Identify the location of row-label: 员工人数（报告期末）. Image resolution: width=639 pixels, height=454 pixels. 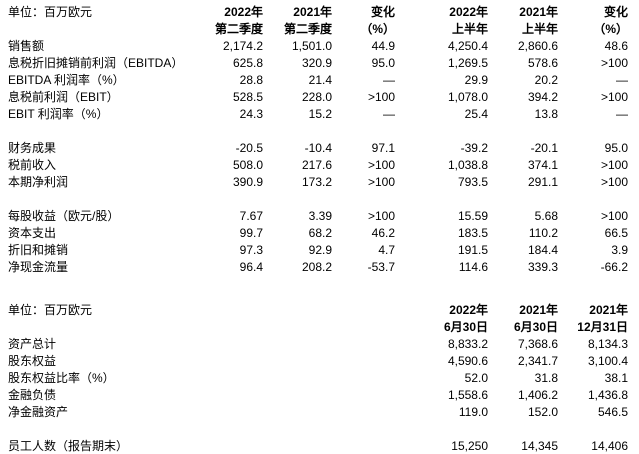
(68, 446).